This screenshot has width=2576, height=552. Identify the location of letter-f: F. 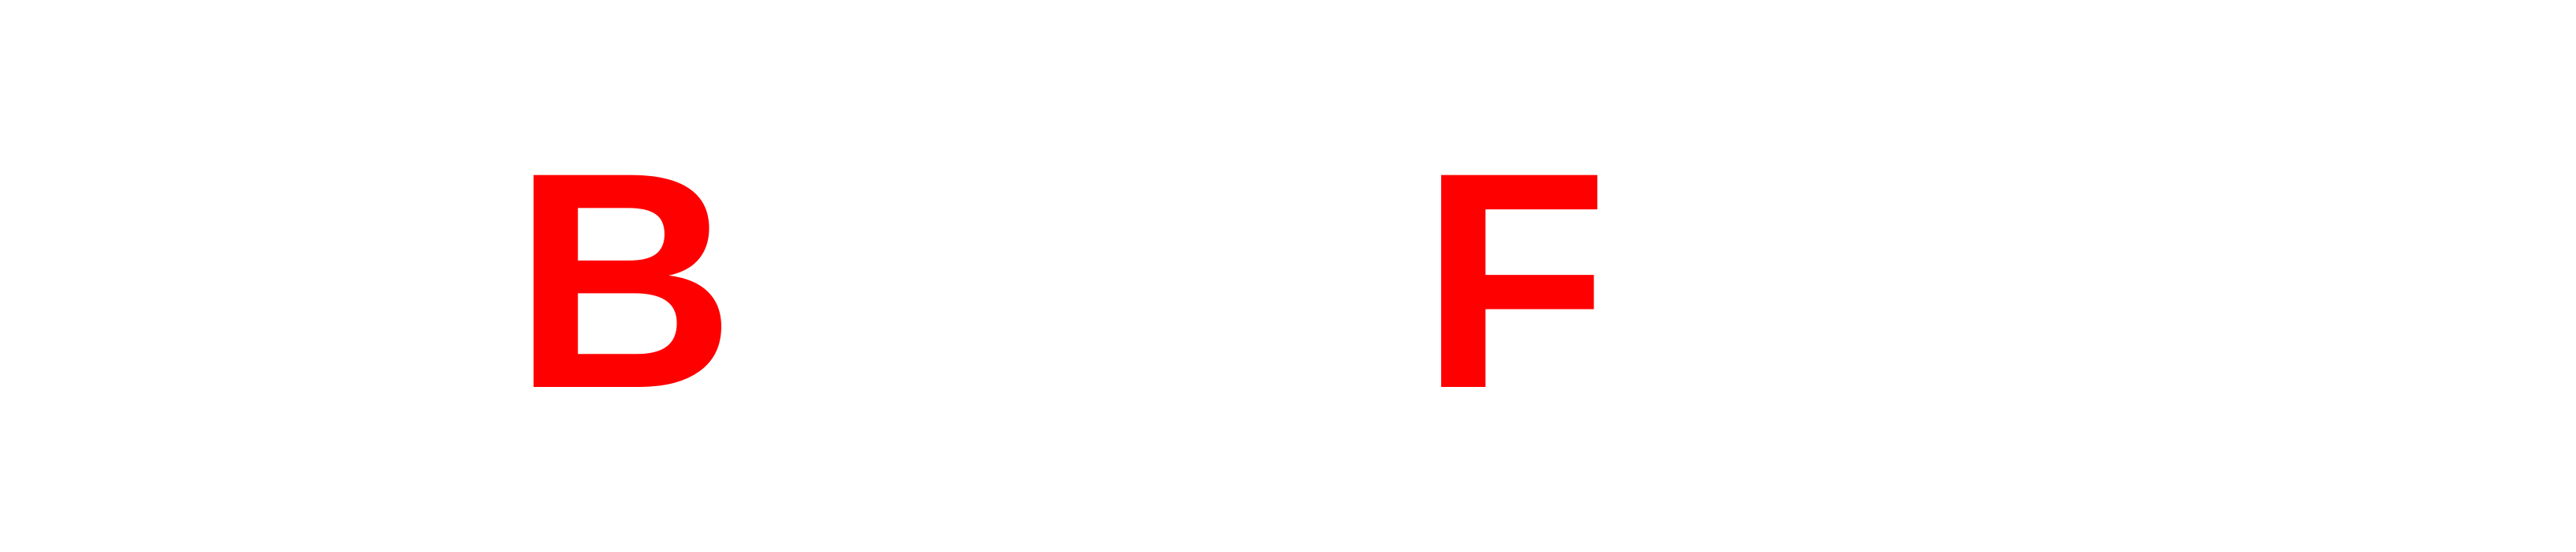
(1515, 280).